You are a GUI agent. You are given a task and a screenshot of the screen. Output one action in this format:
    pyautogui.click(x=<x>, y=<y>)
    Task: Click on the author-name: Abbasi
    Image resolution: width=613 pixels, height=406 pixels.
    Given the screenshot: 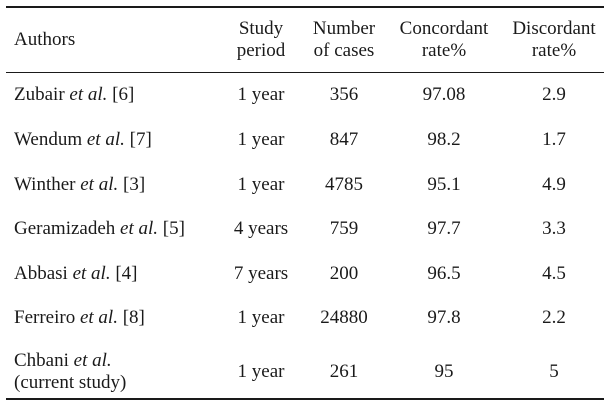 What is the action you would take?
    pyautogui.click(x=41, y=273)
    